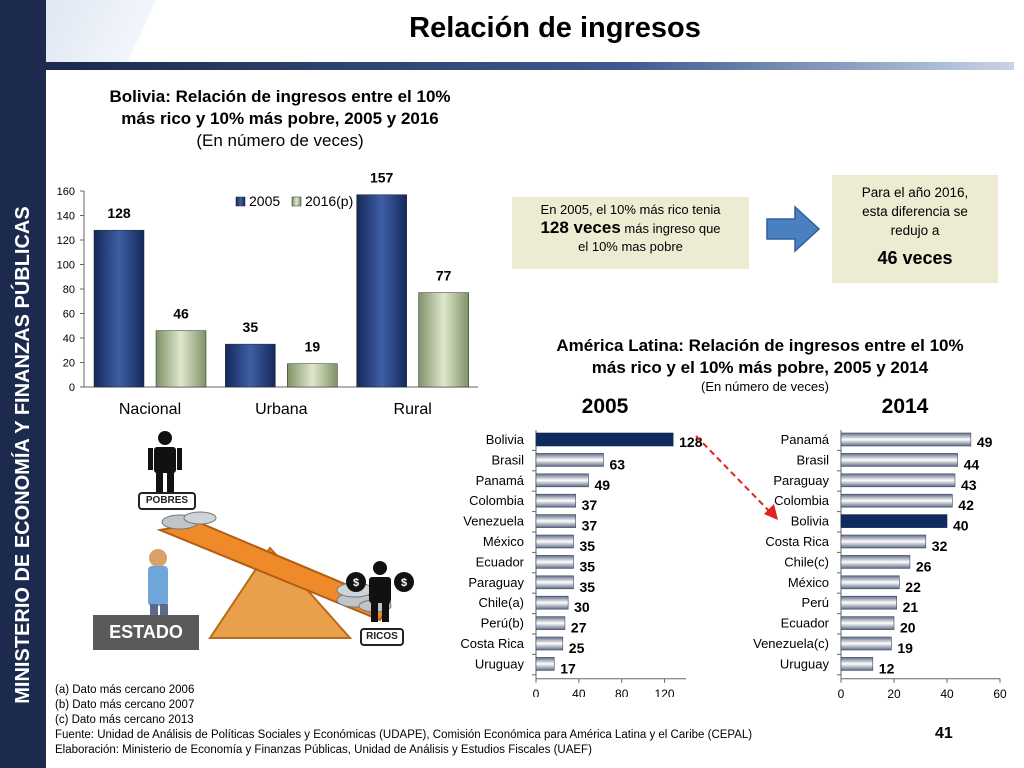  Describe the element at coordinates (812, 459) in the screenshot. I see `category-label: Brasil` at that location.